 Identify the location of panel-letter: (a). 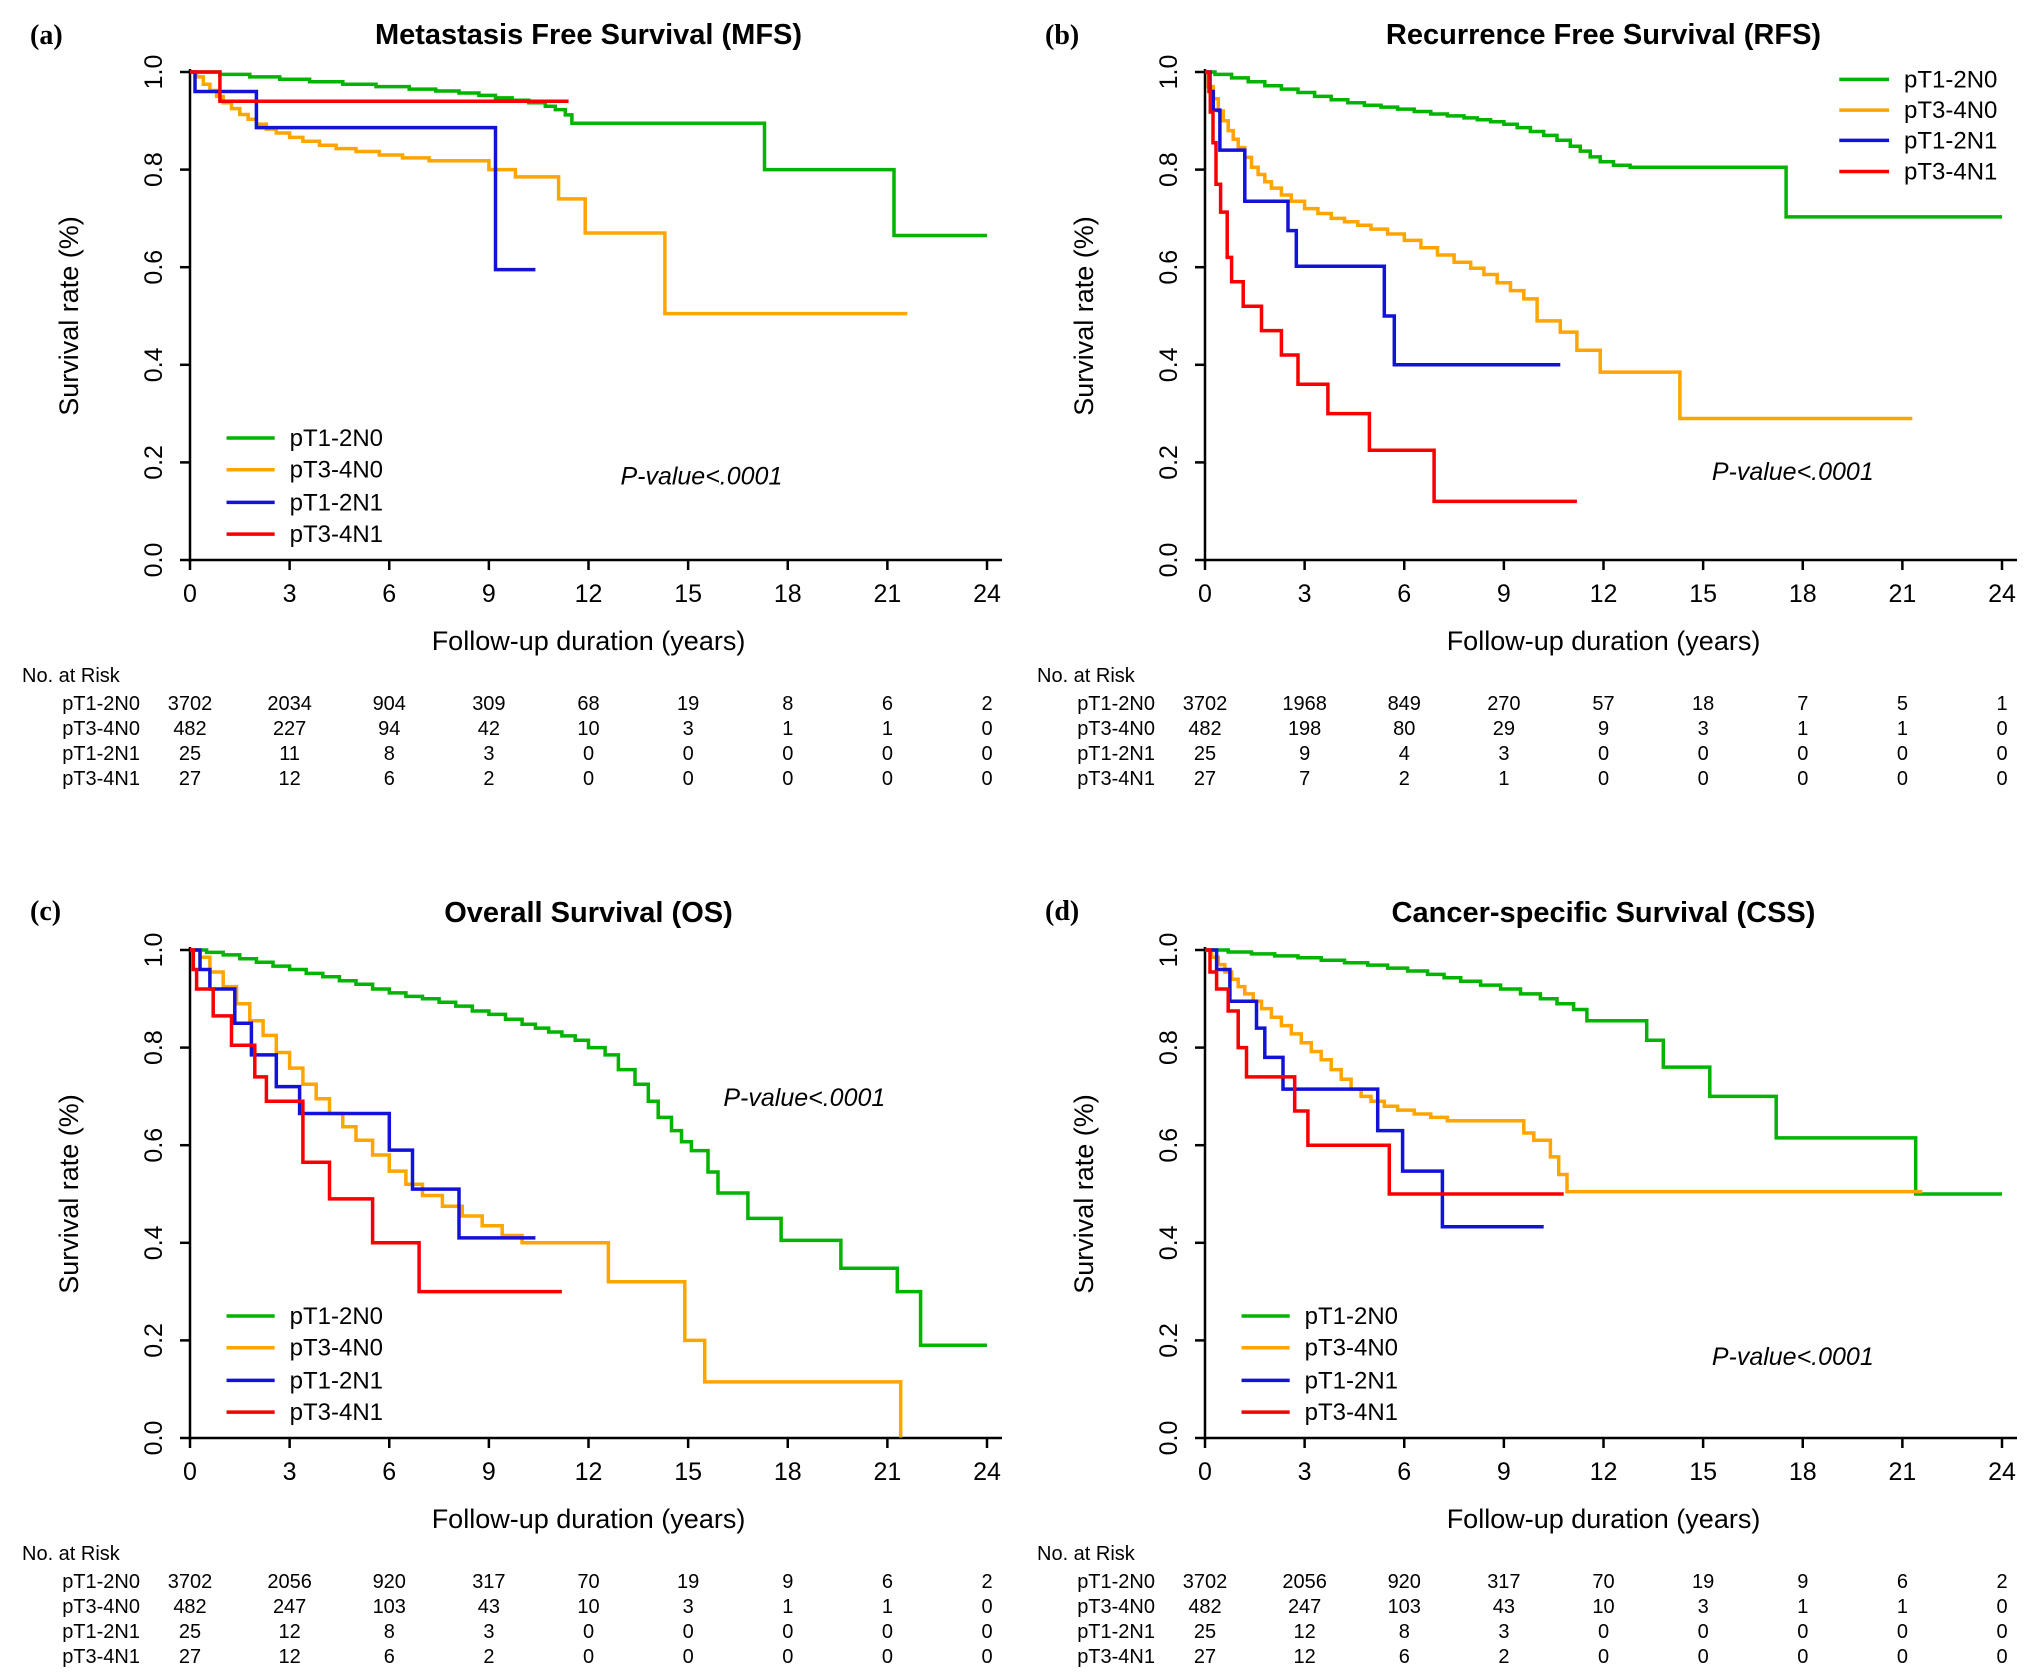
(46, 35).